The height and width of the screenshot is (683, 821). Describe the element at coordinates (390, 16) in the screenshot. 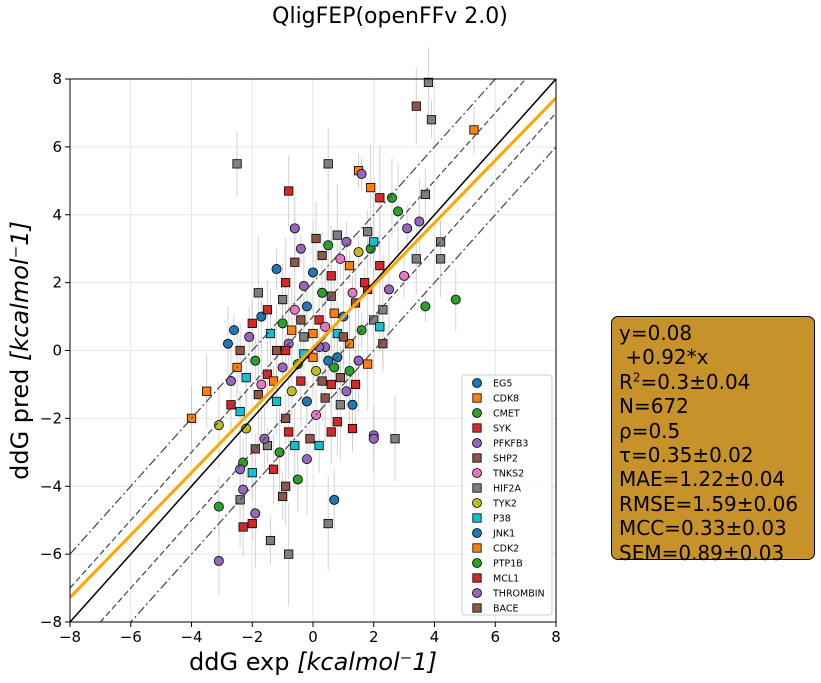

I see `chart-title: QligFEP(openFFv 2.0)` at that location.